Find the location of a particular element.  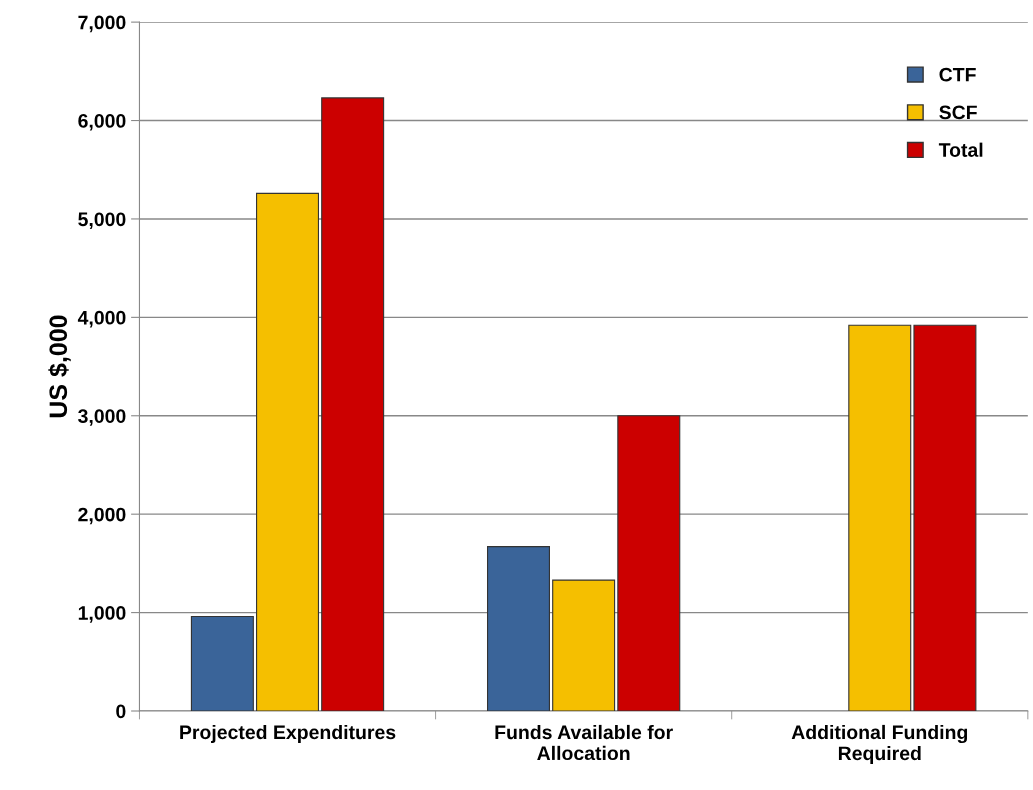

y-tick-label: 0 is located at coordinates (121, 711).